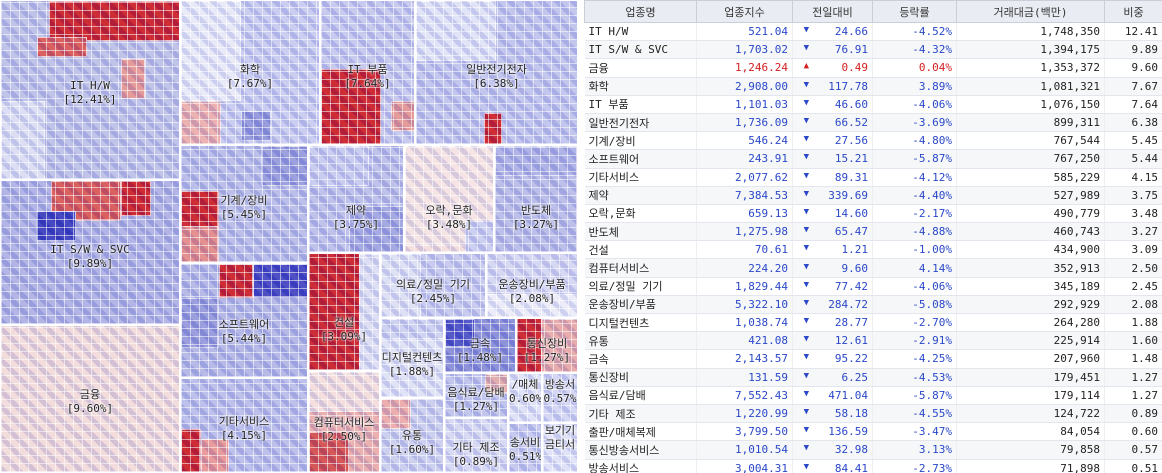 Image resolution: width=1162 pixels, height=473 pixels. What do you see at coordinates (832, 214) in the screenshot?
I see `cell-change: ▼ 14.60` at bounding box center [832, 214].